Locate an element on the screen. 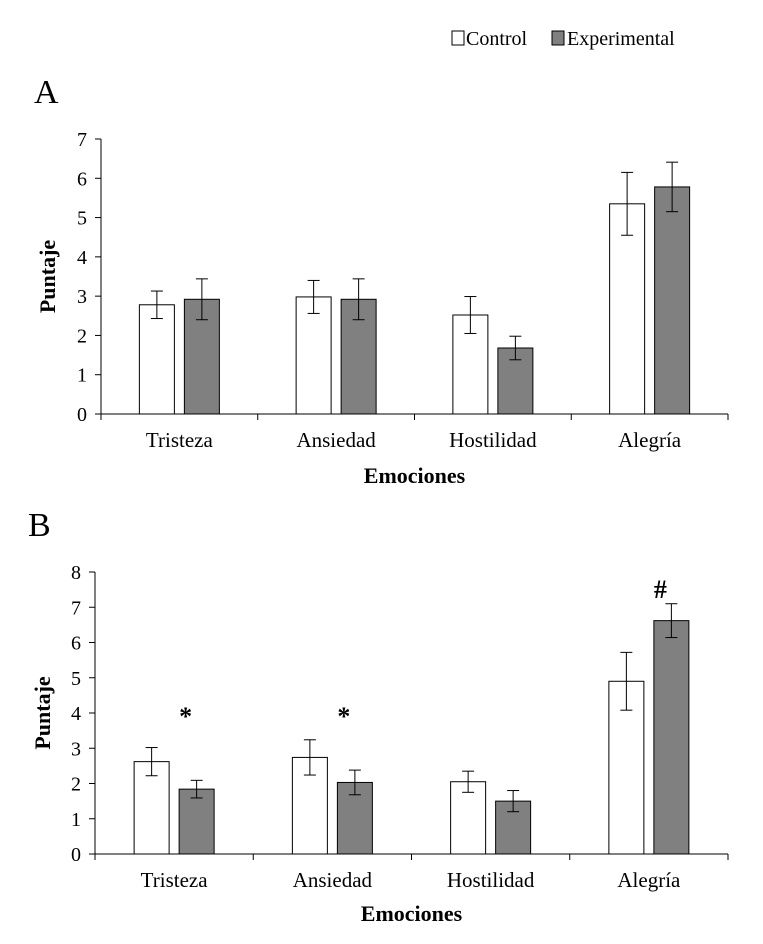 The image size is (763, 944). legend-label-experimental: Experimental is located at coordinates (621, 39).